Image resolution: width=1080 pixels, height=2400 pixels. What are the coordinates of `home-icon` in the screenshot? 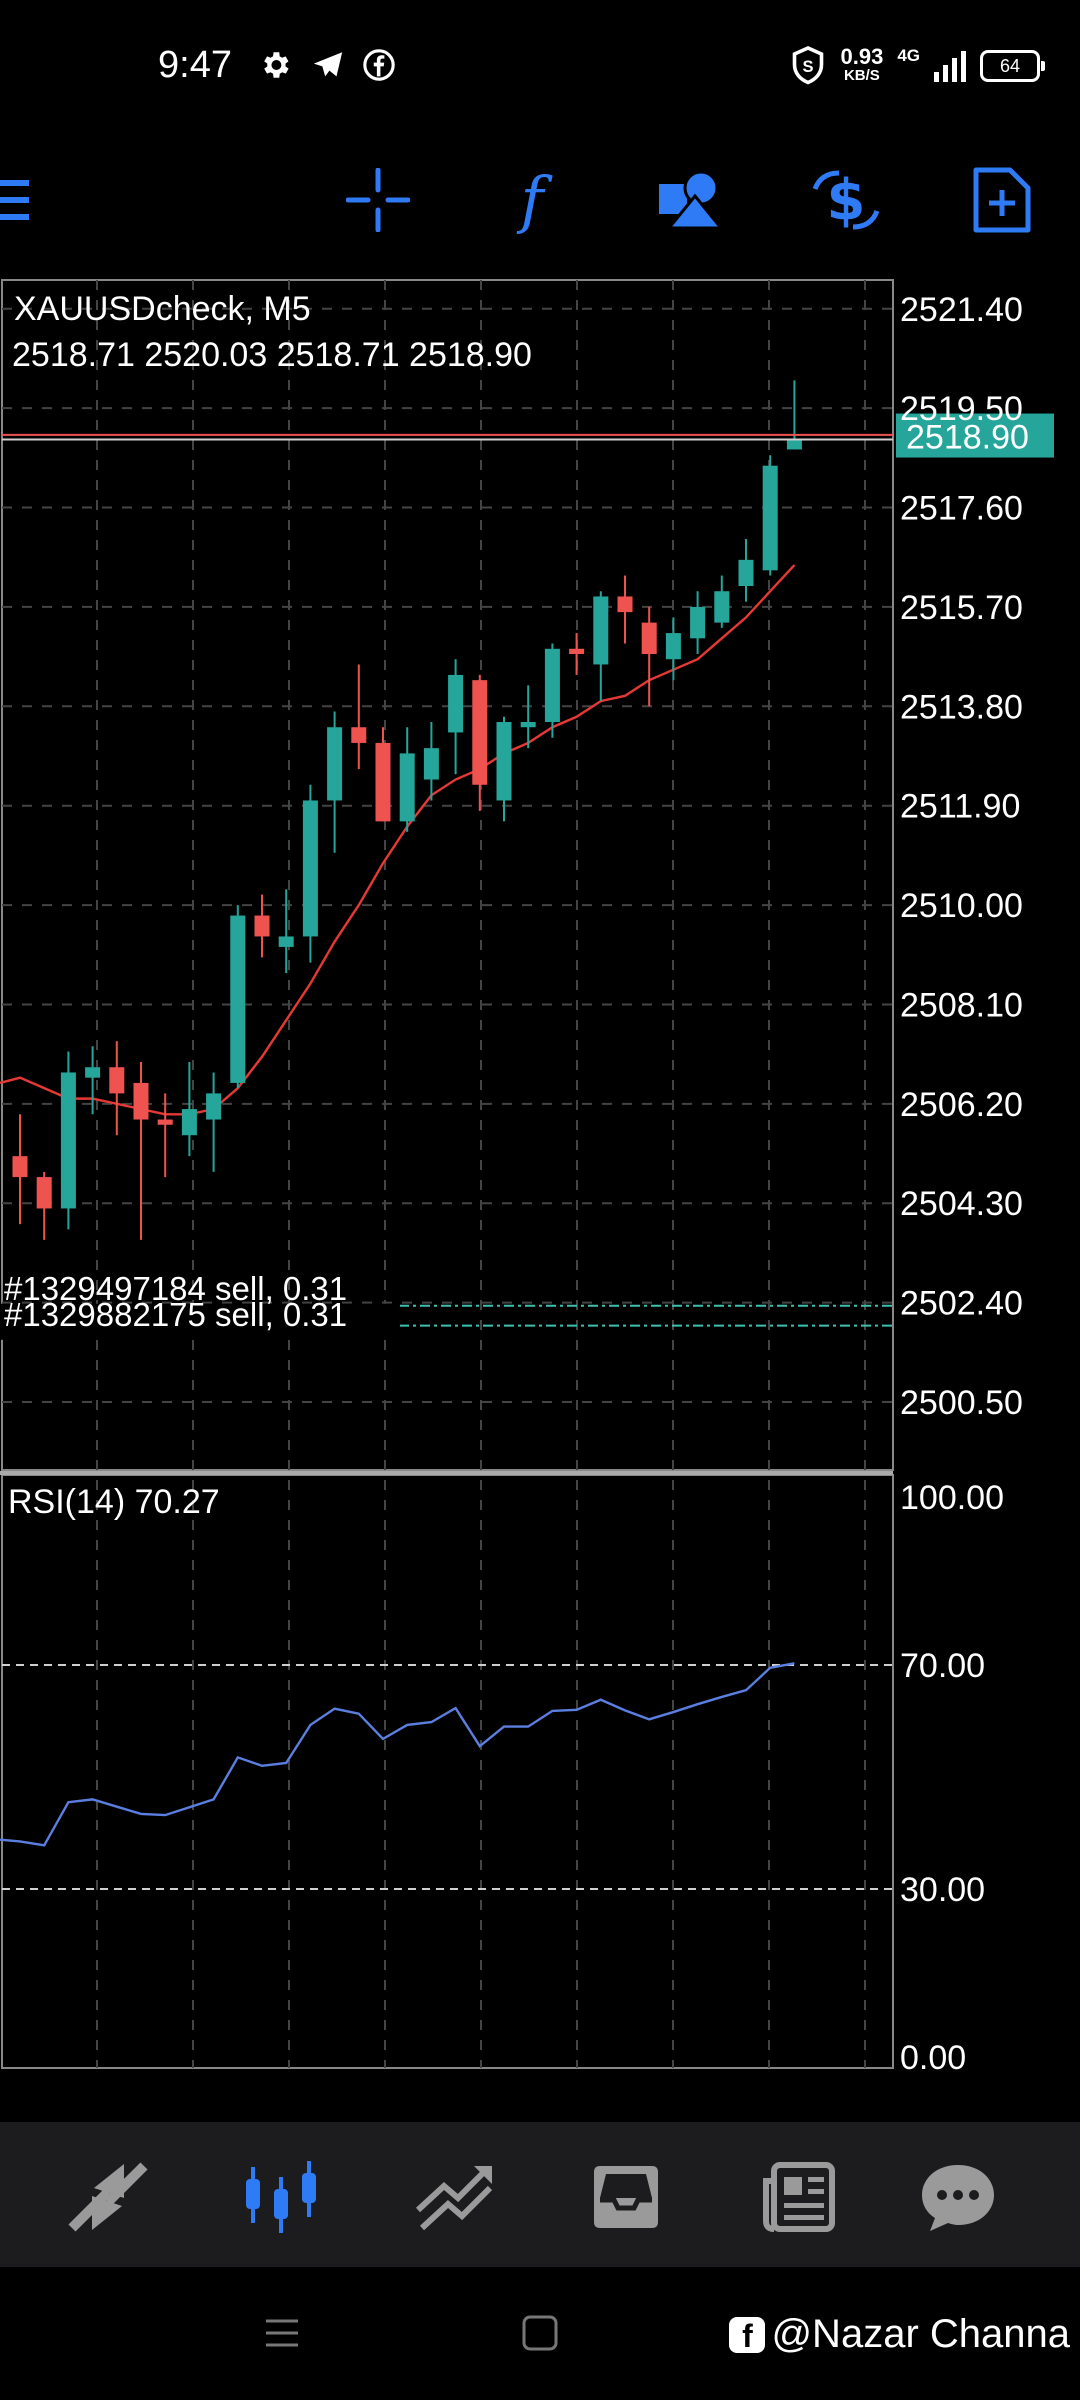 It's located at (540, 2333).